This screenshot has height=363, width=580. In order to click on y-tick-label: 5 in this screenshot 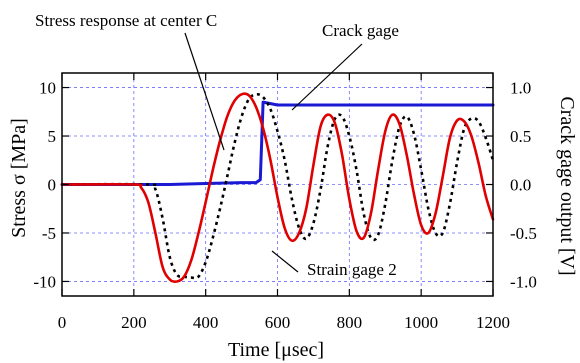, I will do `click(52, 136)`.